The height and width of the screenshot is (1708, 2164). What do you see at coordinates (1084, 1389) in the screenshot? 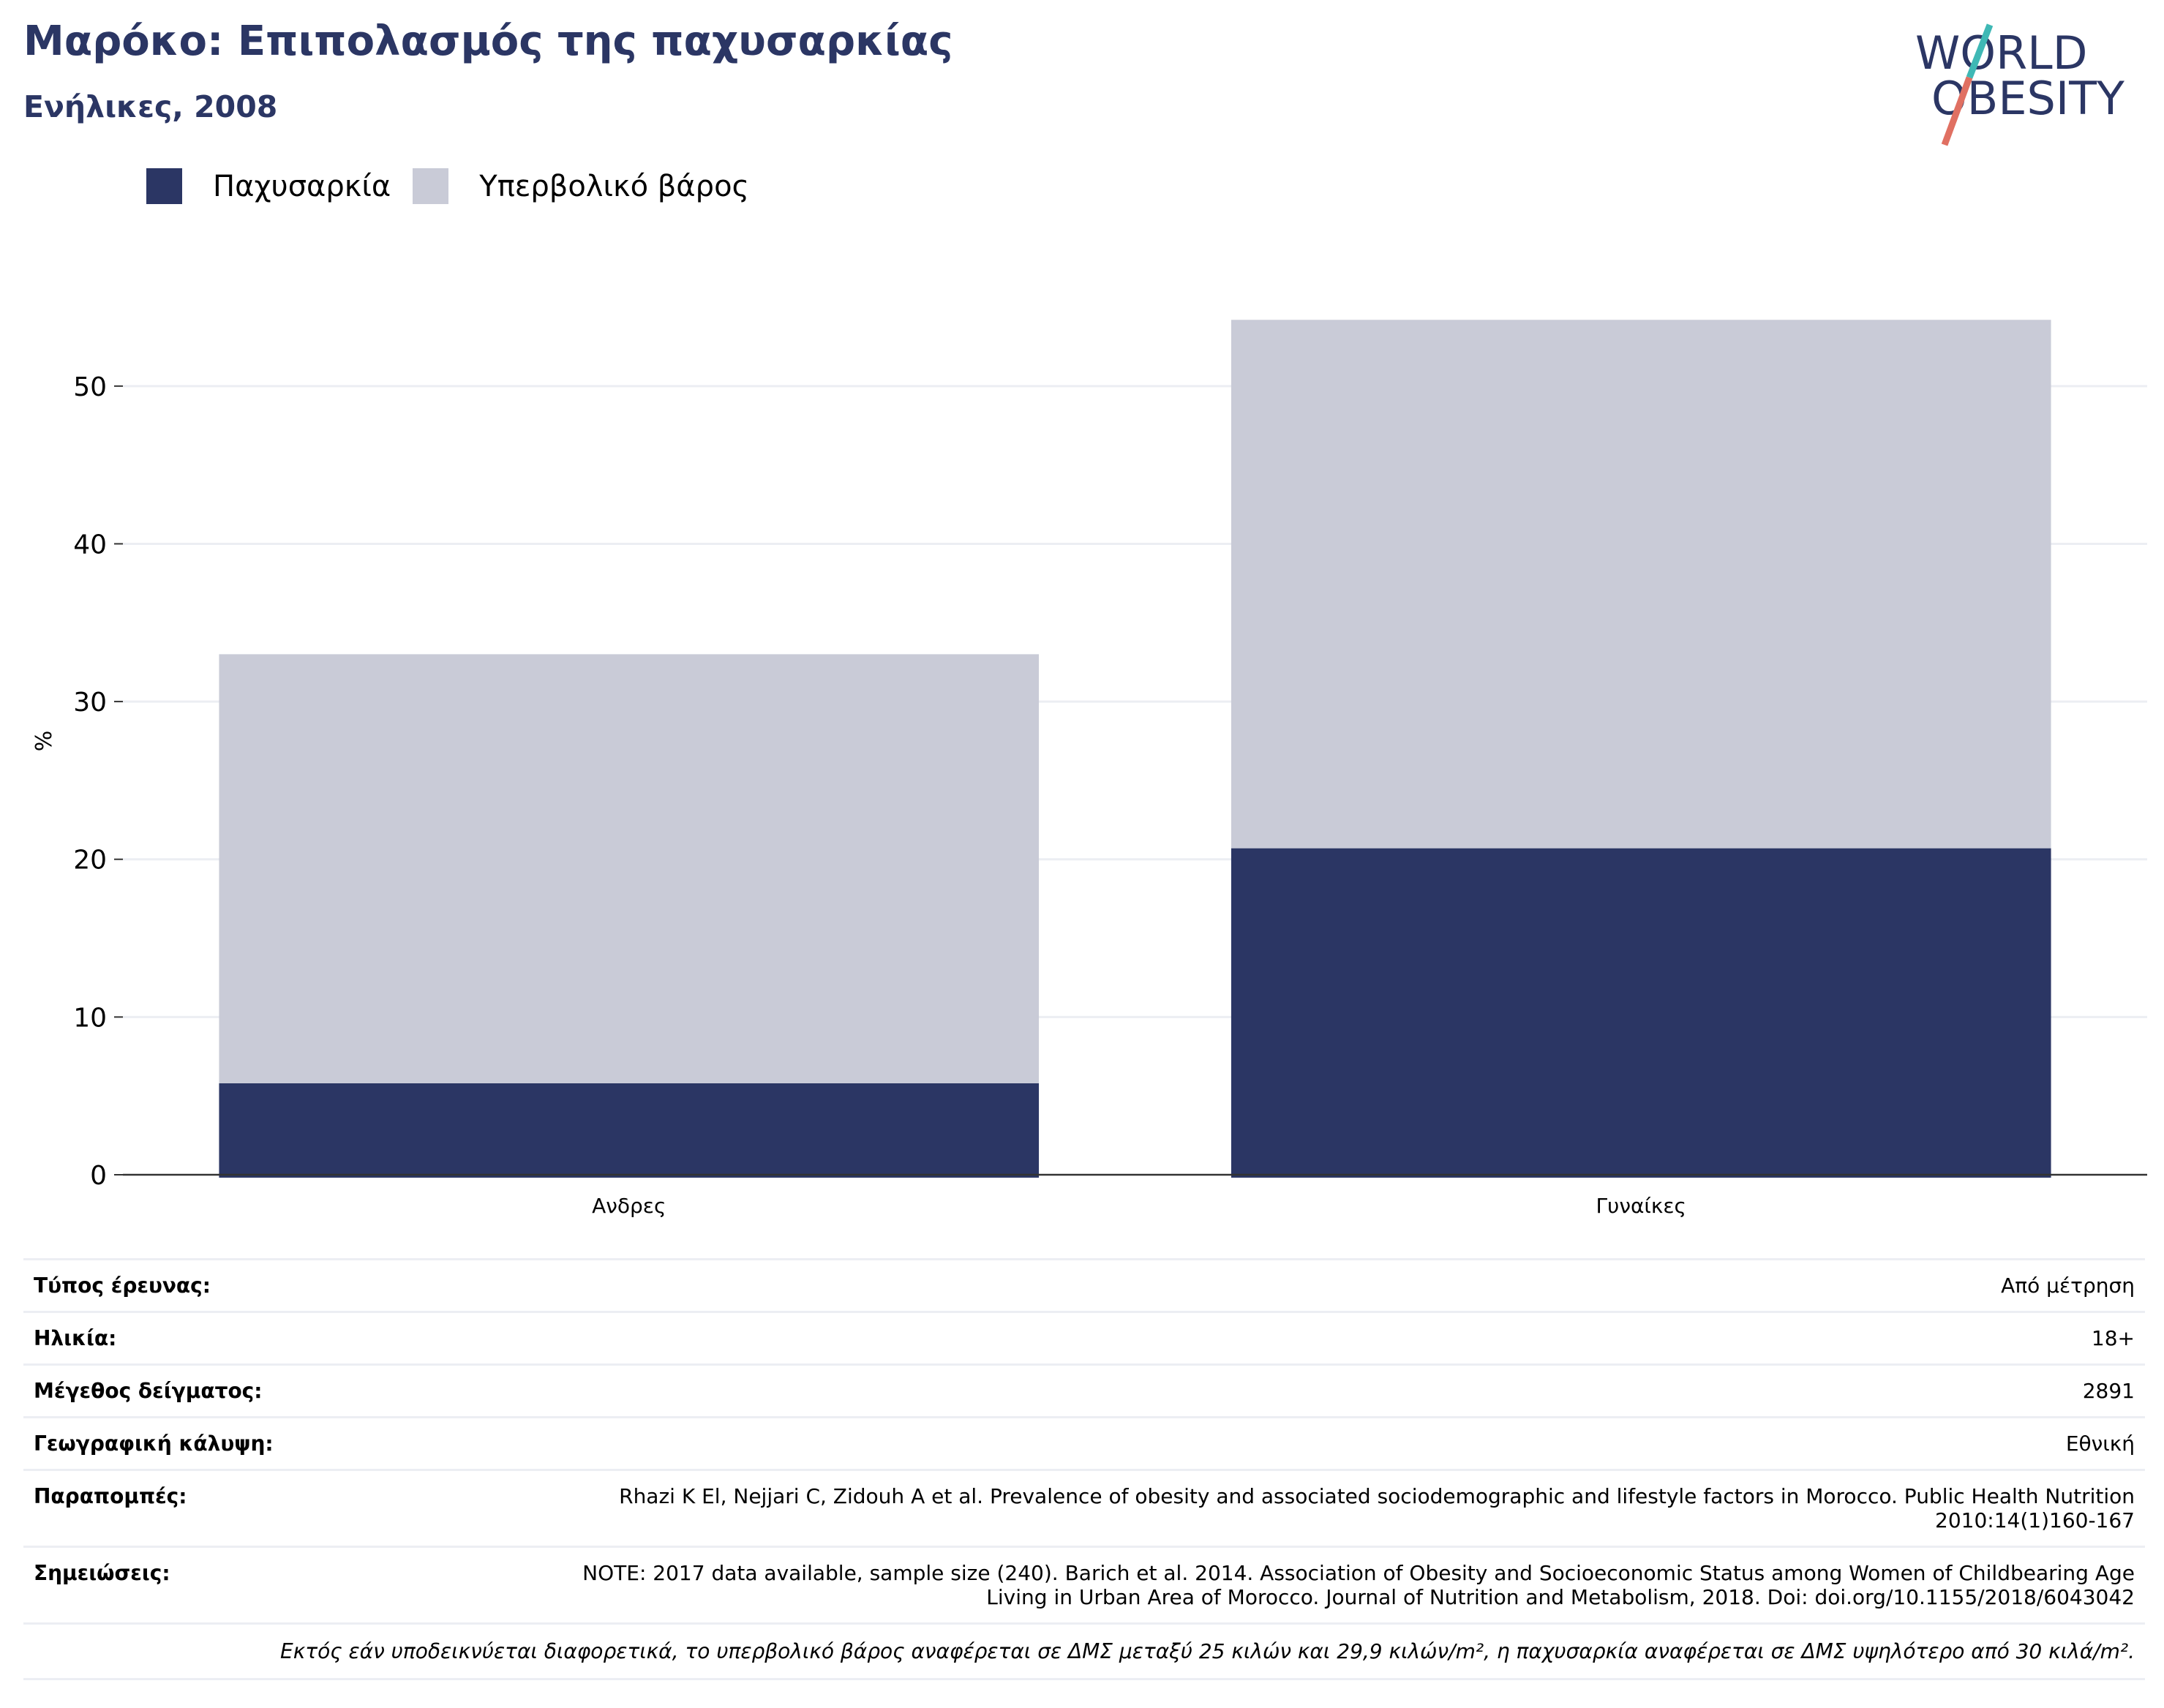
I see `info-row-sample-size: Μέγεθος δείγματος: 2891` at bounding box center [1084, 1389].